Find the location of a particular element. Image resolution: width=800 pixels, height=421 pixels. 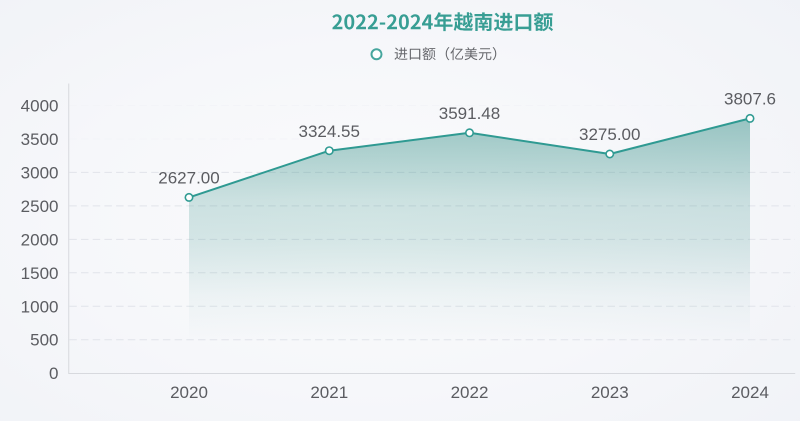

svg-text: 3500 is located at coordinates (40, 139).